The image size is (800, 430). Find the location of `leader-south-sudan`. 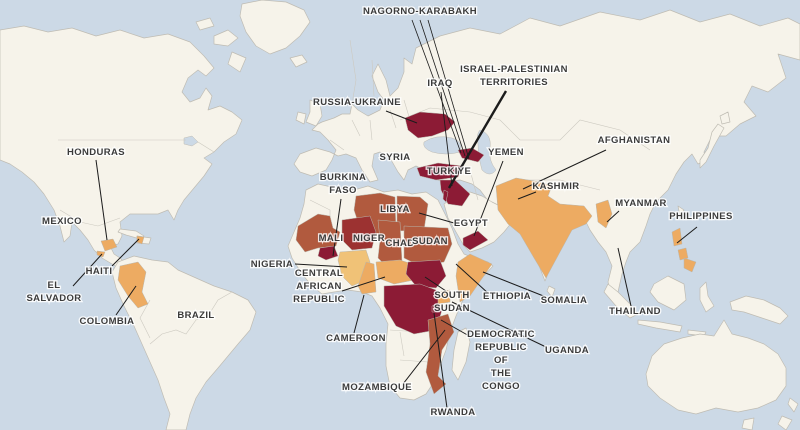

leader-south-sudan is located at coordinates (435, 284).